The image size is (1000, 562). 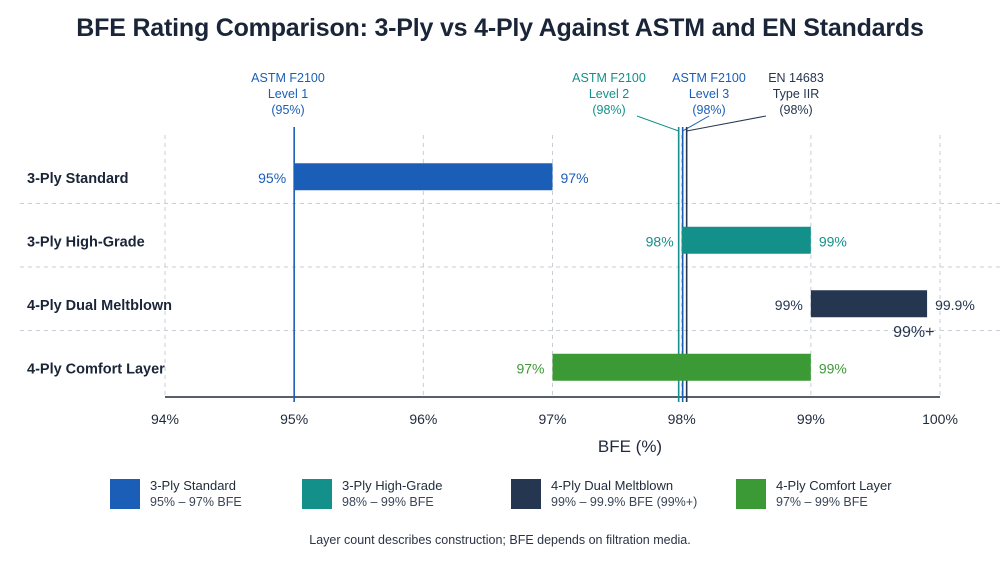 What do you see at coordinates (388, 502) in the screenshot?
I see `legend-range: 98% – 99% BFE` at bounding box center [388, 502].